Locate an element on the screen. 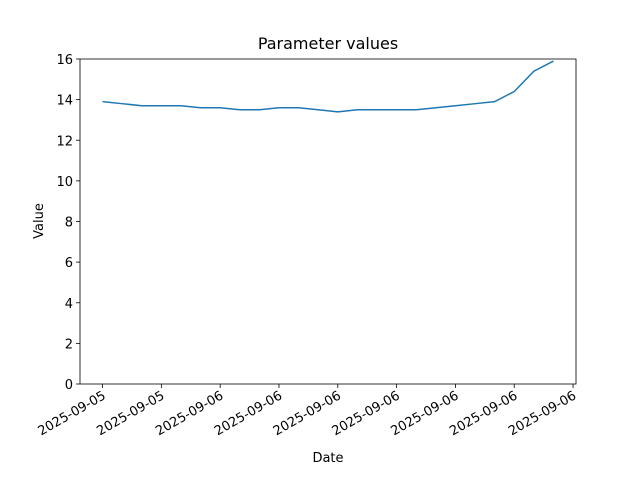  x-axis-label: Date is located at coordinates (327, 458).